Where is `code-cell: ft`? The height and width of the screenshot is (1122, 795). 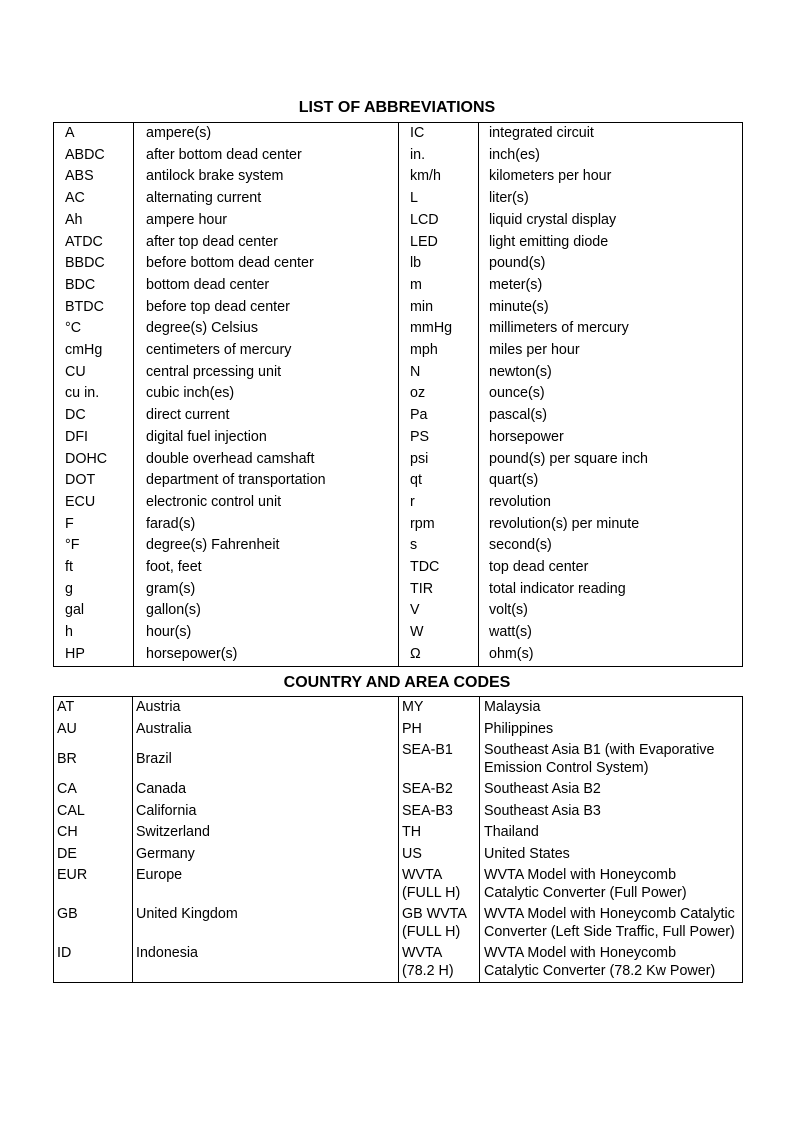
code-cell: ft is located at coordinates (93, 568).